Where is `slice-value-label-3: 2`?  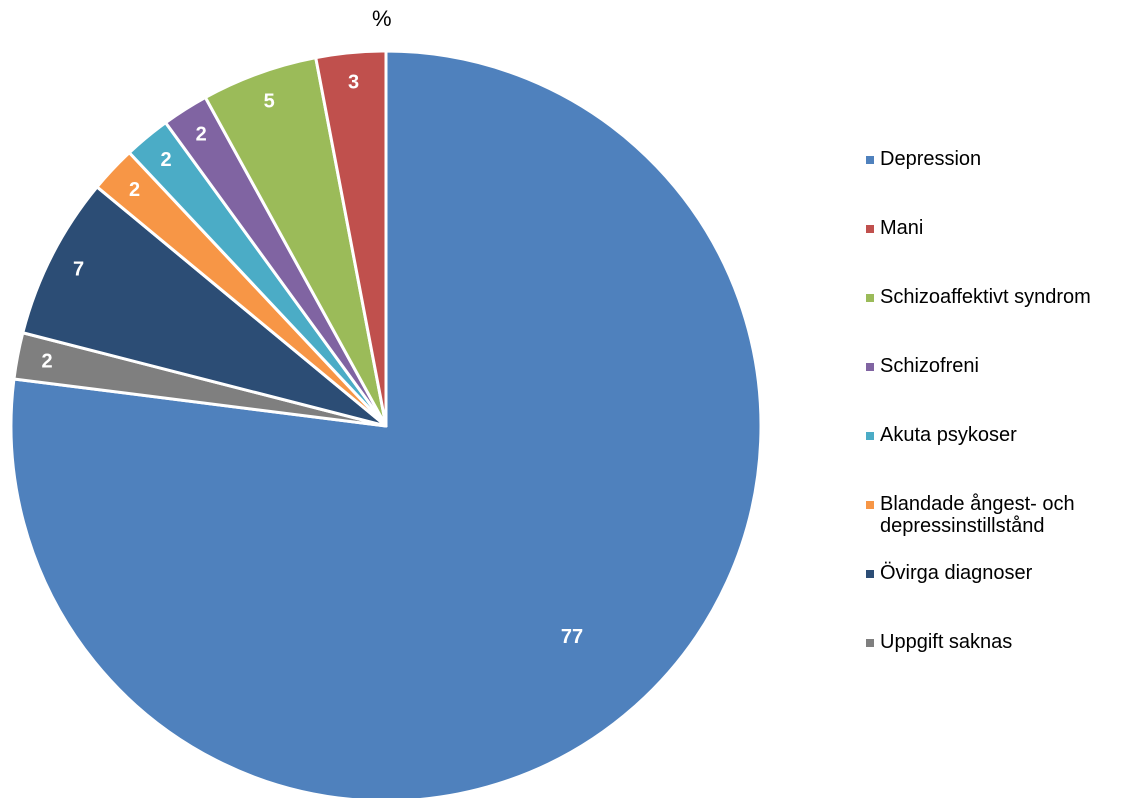
slice-value-label-3: 2 is located at coordinates (201, 135).